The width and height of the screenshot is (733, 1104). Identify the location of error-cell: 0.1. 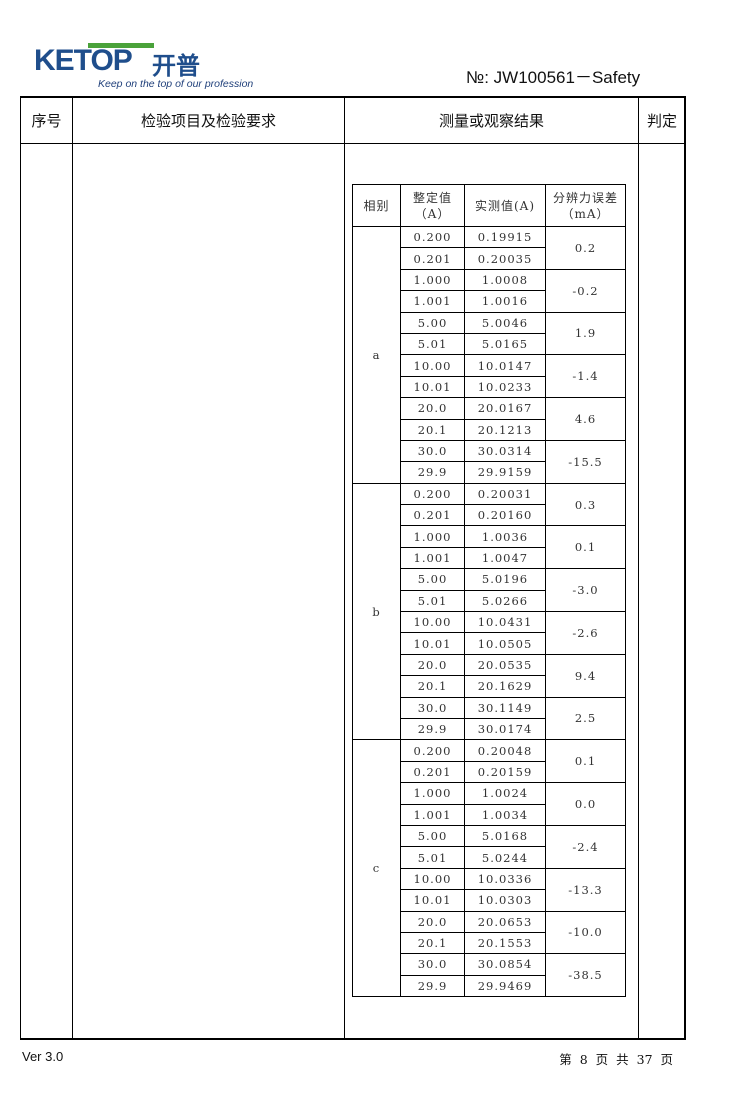
(585, 761).